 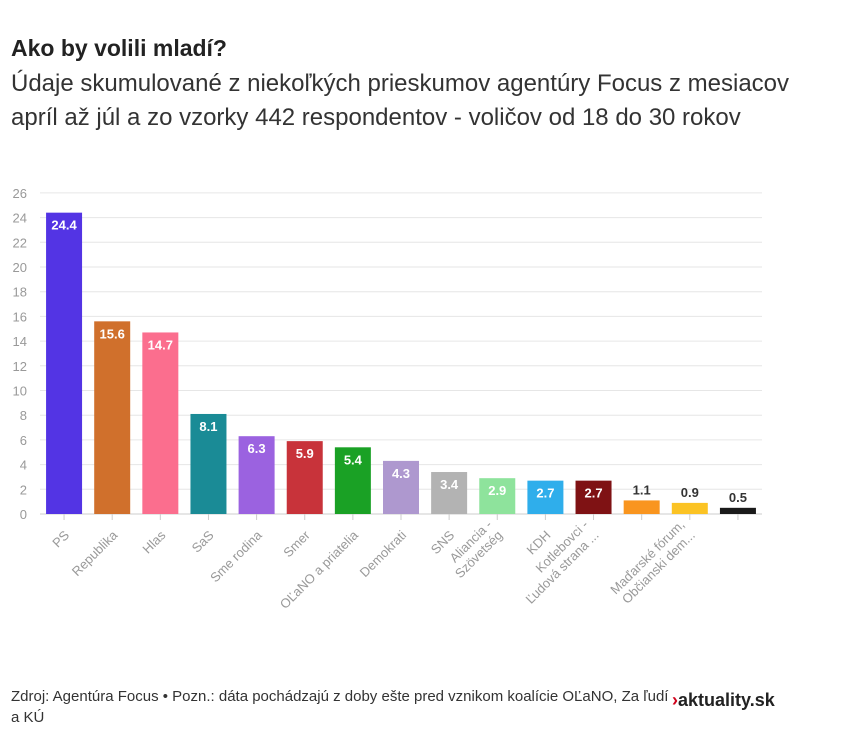 I want to click on x-tick-label: Sme rodina, so click(x=236, y=556).